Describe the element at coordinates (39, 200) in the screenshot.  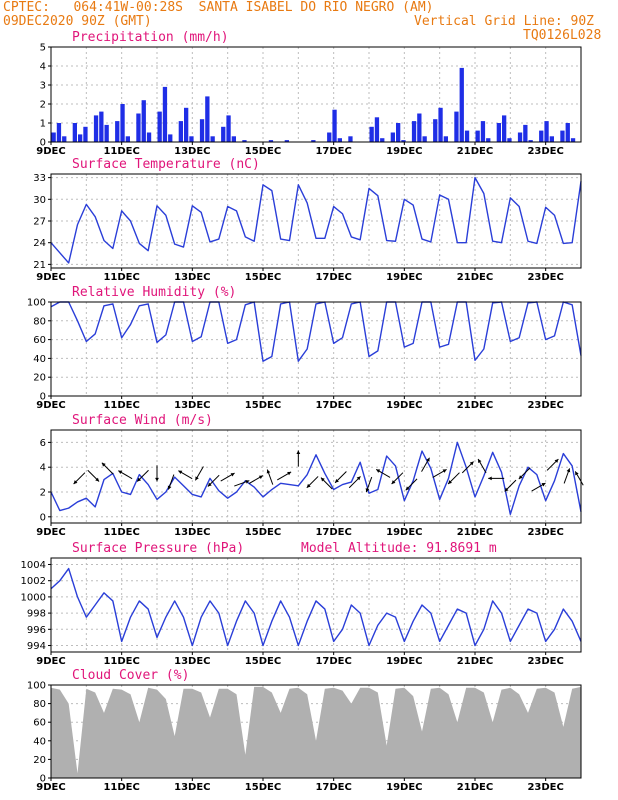
I see `temp-ytick-label: 30` at that location.